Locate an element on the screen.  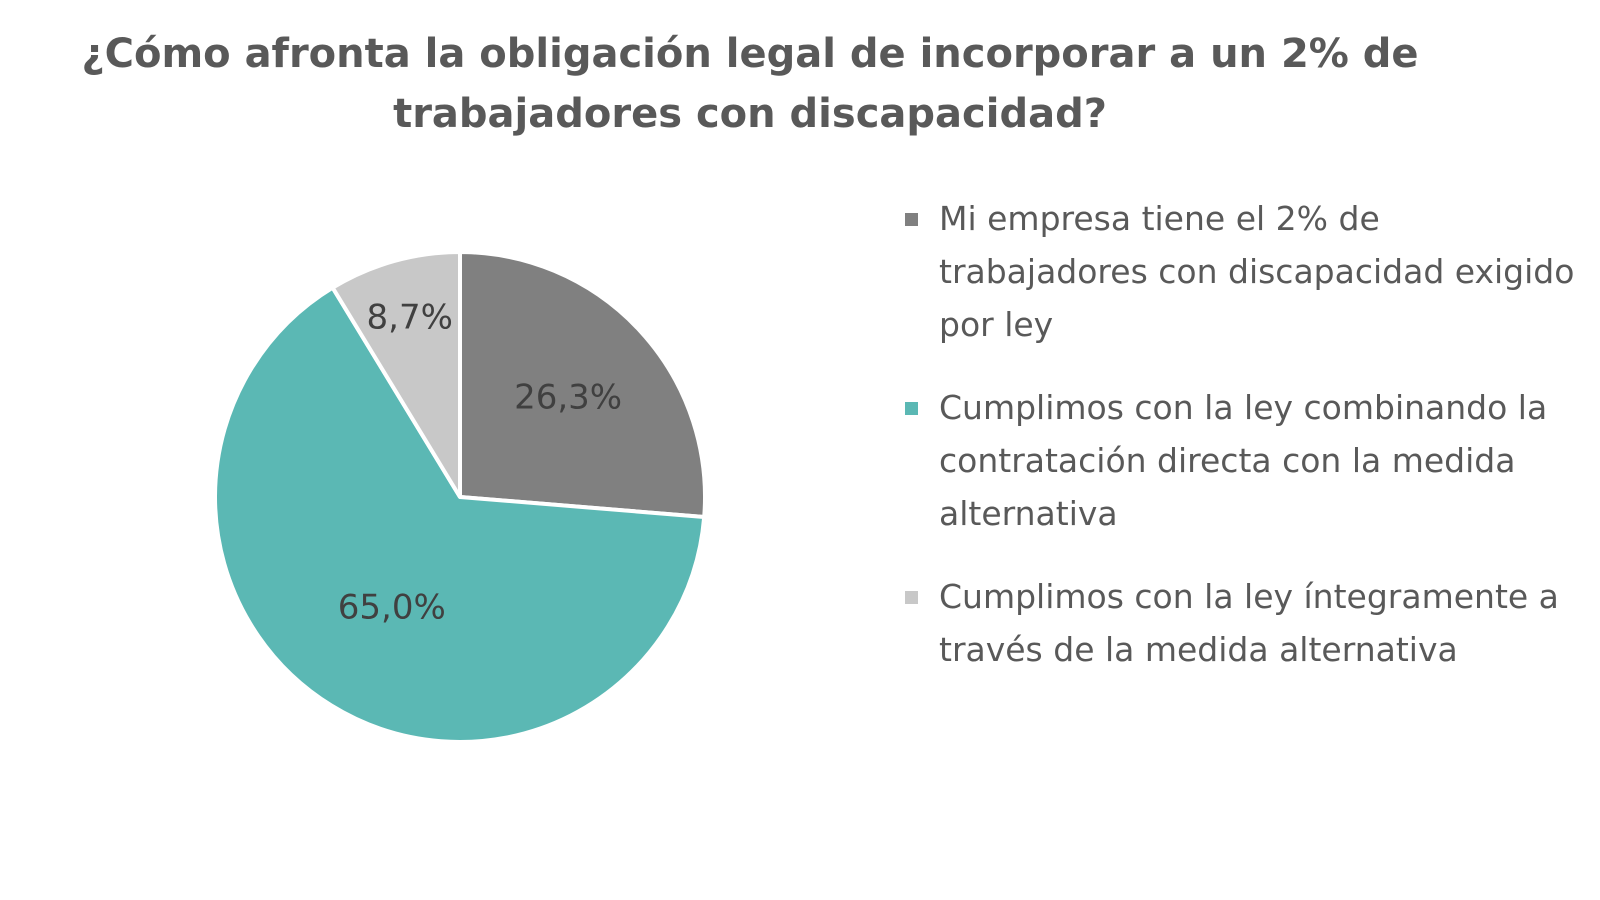
pie-data-labels: 26,3% 65,0% 8,7% is located at coordinates (480, 463).